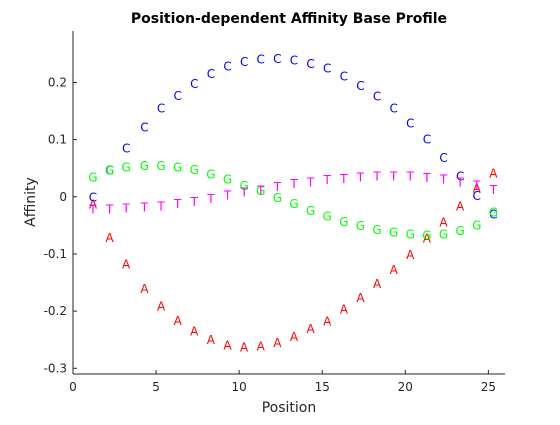 This screenshot has width=560, height=425. I want to click on x-tick-label: 10, so click(239, 387).